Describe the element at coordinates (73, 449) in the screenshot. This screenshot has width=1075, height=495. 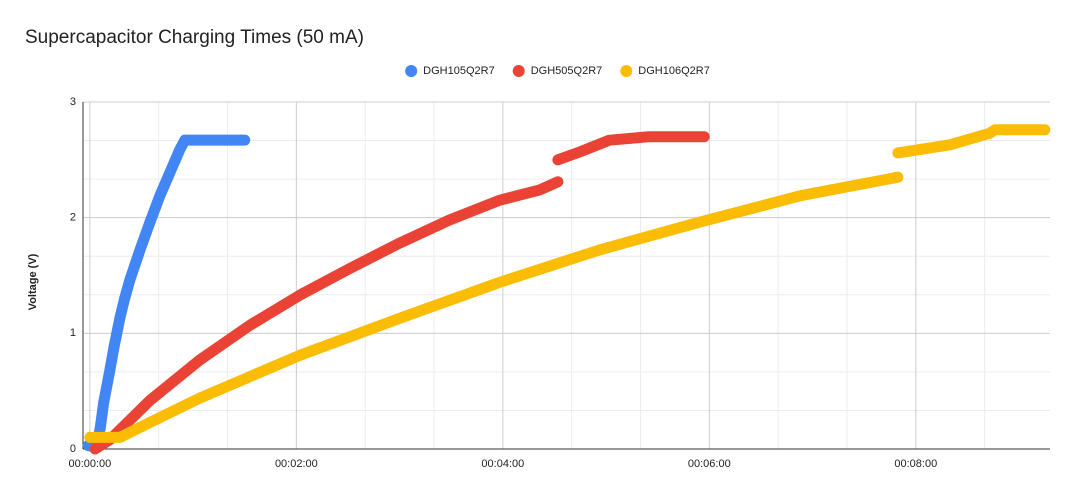
I see `y-tick-label: 0` at that location.